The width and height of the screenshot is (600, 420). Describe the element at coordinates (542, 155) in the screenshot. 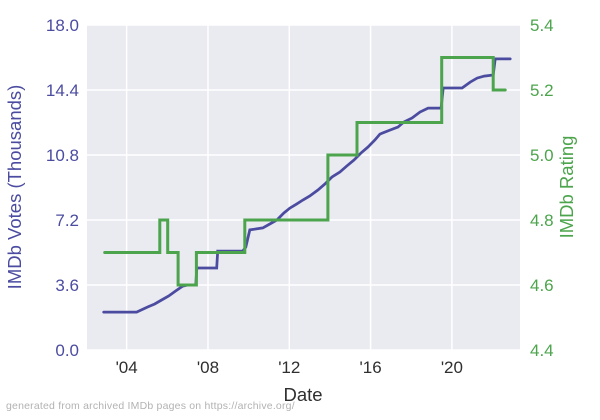

I see `right-y-tick-label: 5.0` at that location.